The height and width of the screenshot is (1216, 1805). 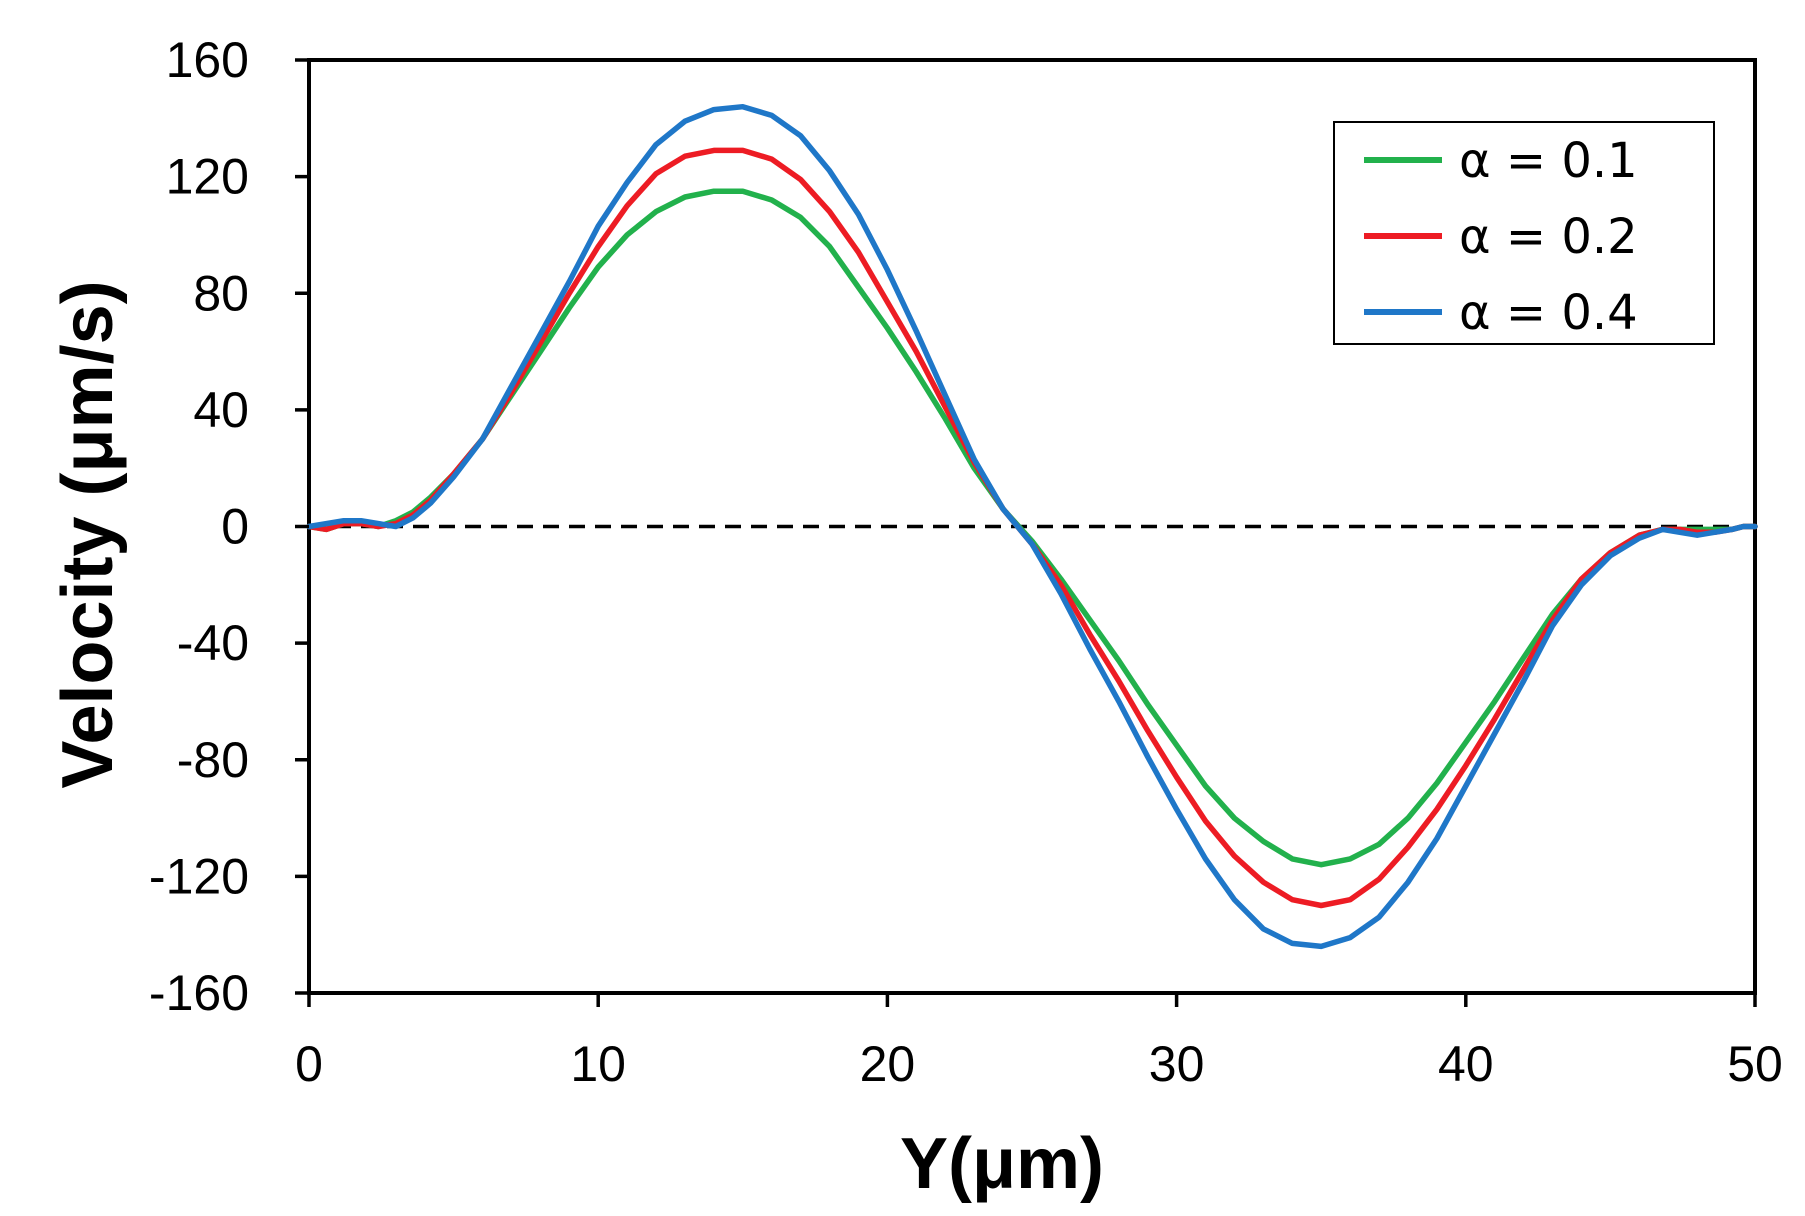 I want to click on y-tick-label: 40, so click(x=221, y=410).